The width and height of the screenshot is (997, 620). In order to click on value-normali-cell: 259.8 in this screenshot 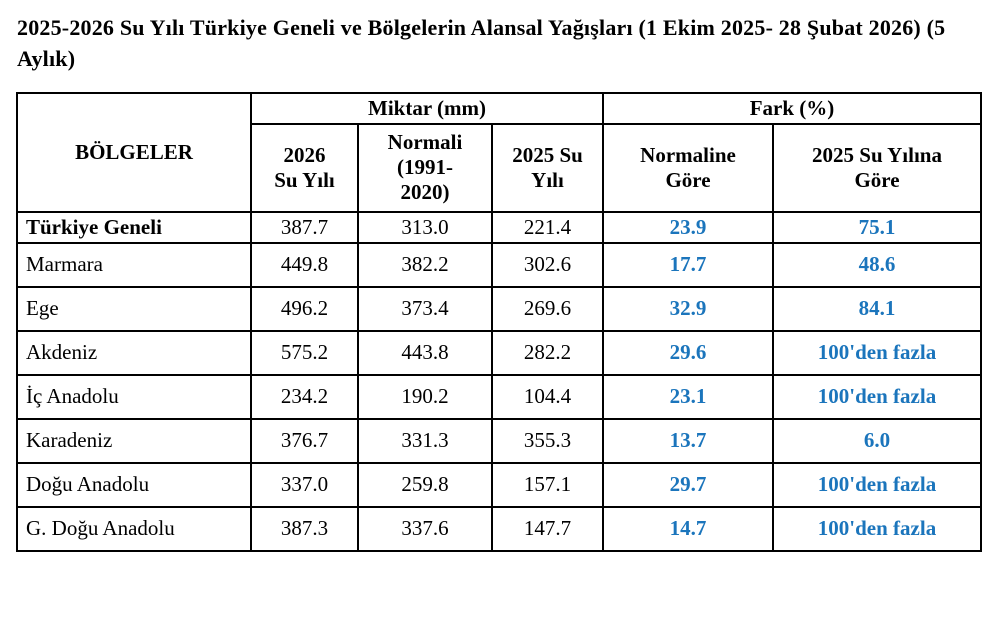, I will do `click(425, 484)`.